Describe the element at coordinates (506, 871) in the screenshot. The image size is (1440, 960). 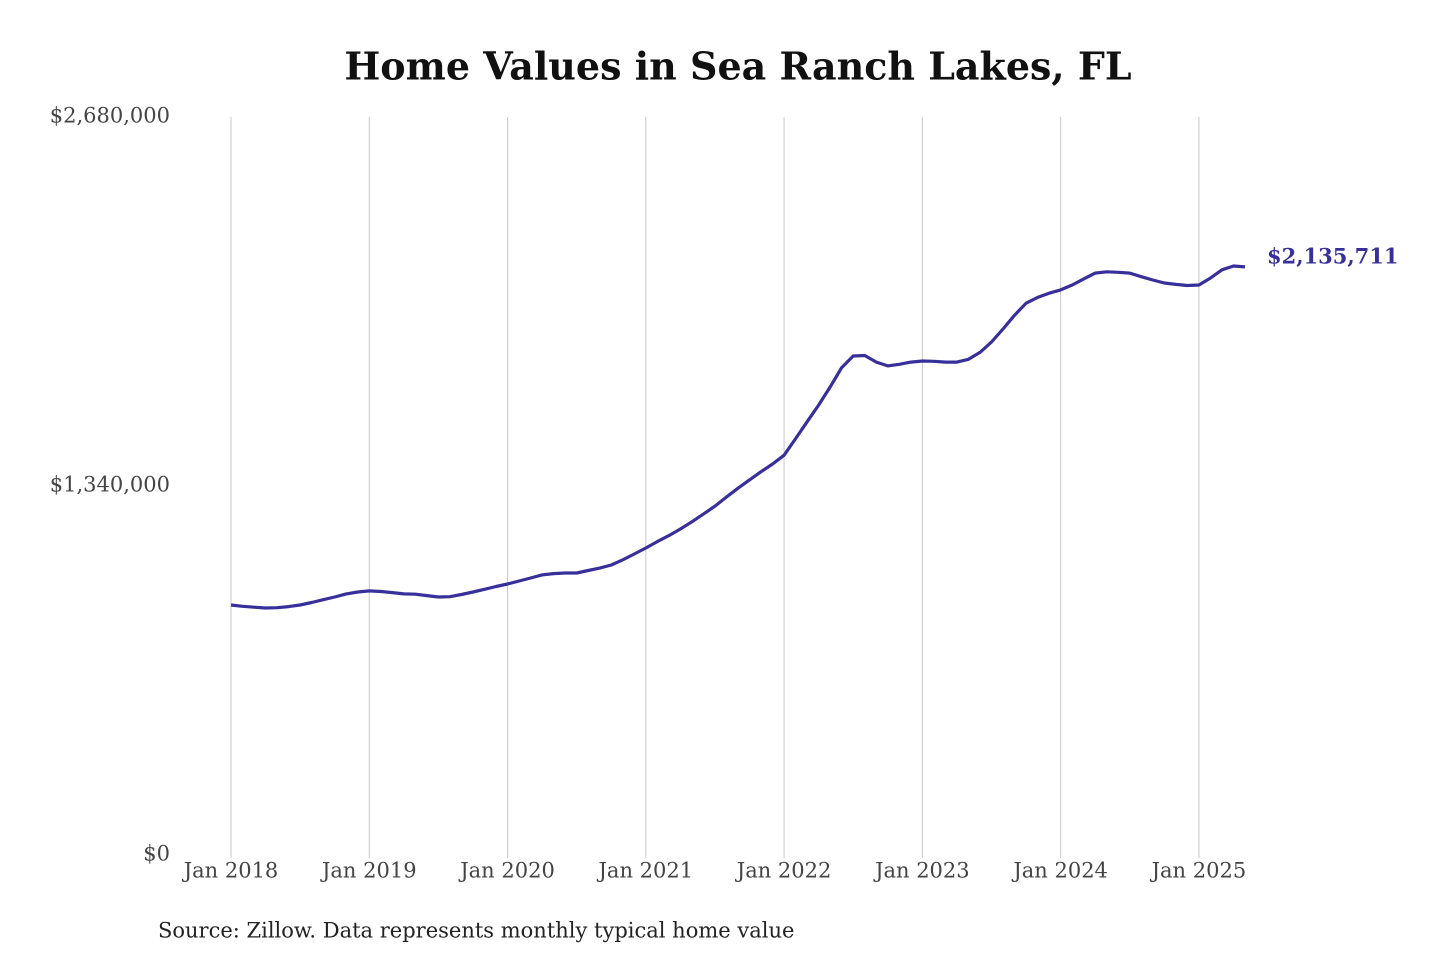
I see `x-tick-label: Jan 2020` at that location.